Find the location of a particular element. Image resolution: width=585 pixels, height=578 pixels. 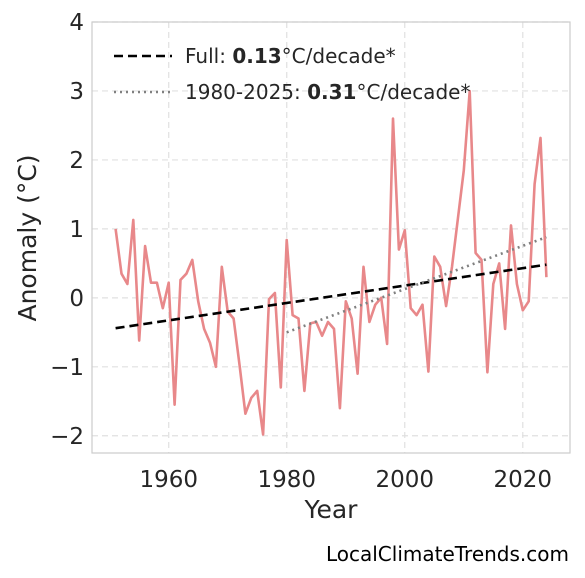

y-tick-label: −1 is located at coordinates (67, 368).